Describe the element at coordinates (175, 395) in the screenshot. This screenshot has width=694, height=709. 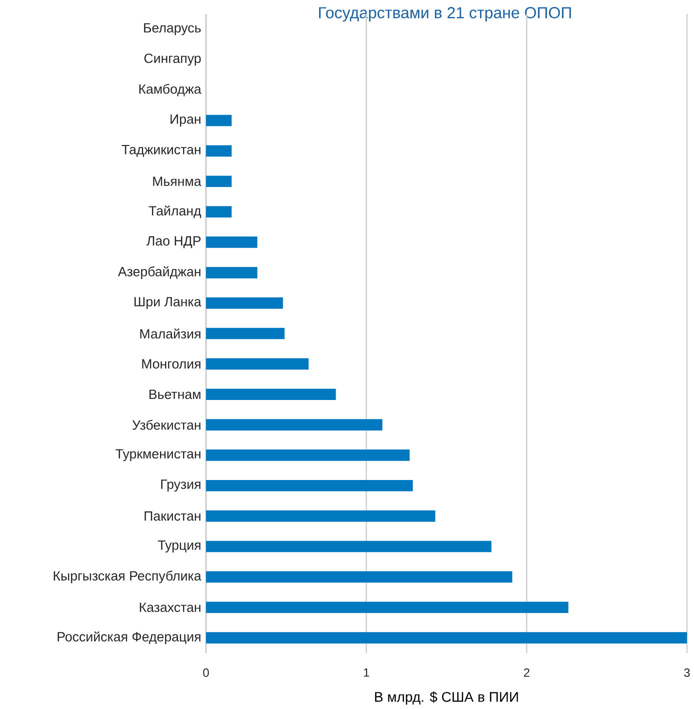
I see `y-tick-label: Вьетнам` at that location.